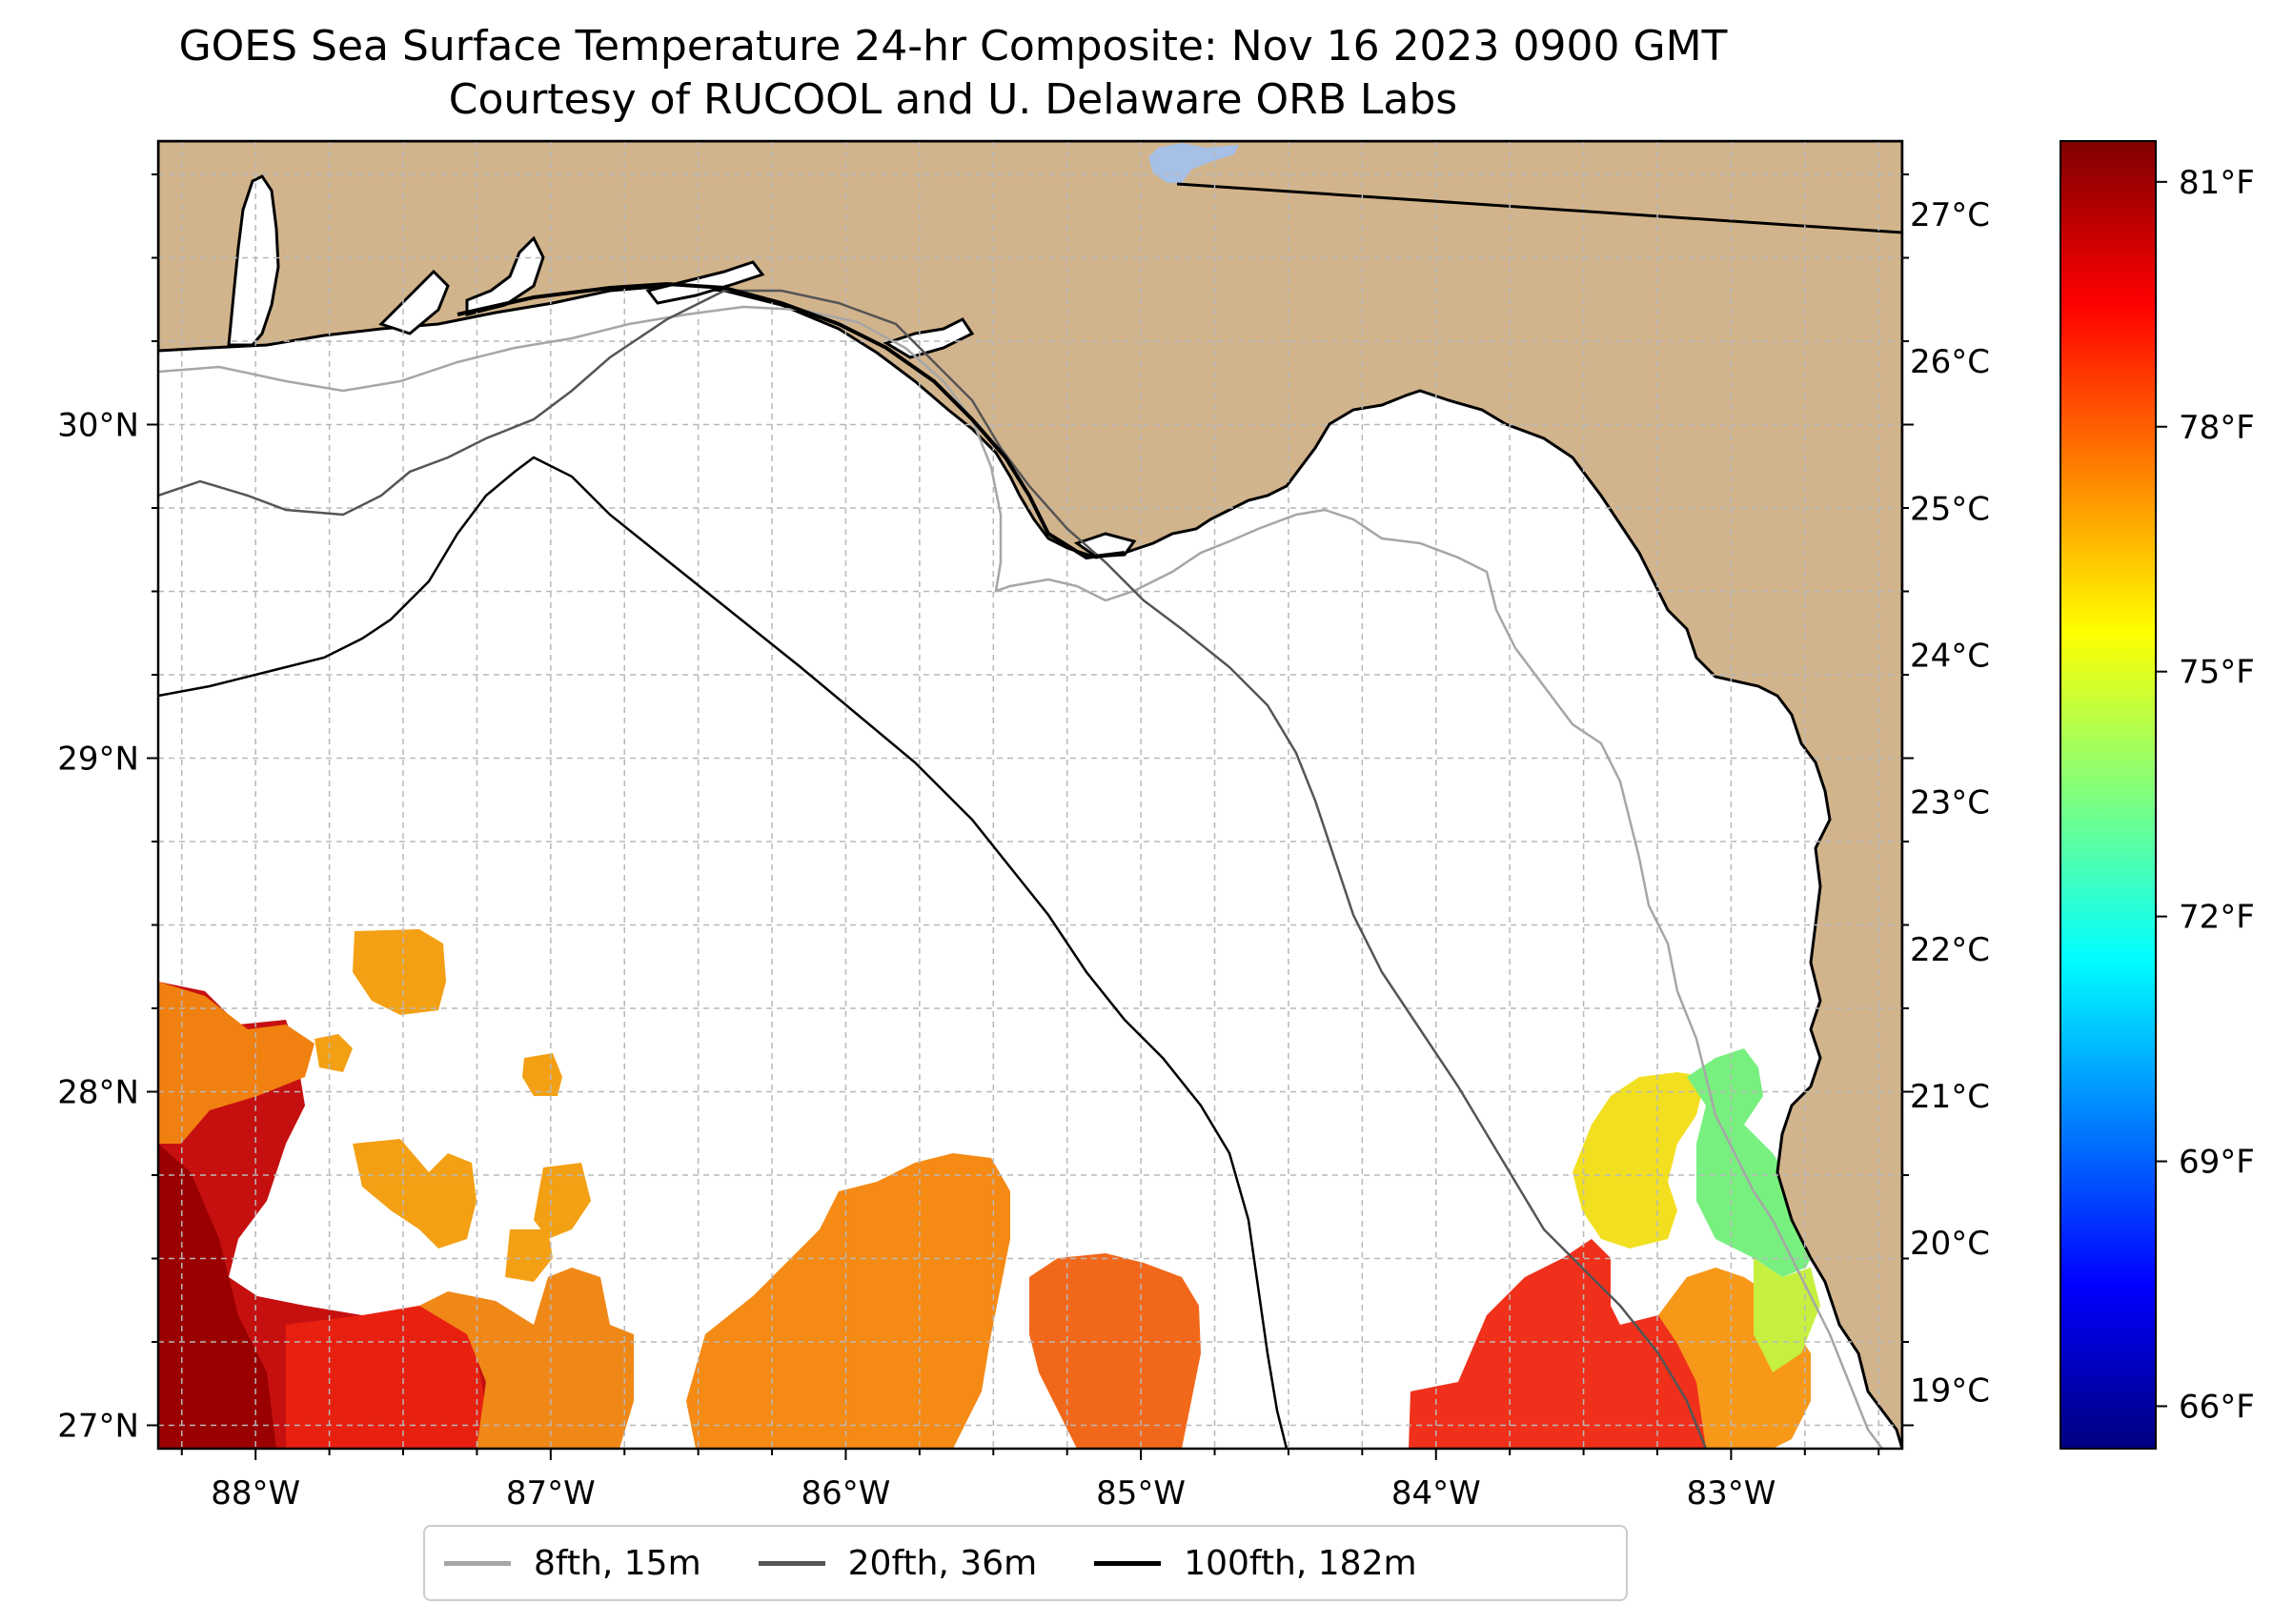  Describe the element at coordinates (2217, 918) in the screenshot. I see `fahrenheit-tick-label: 72°F` at that location.